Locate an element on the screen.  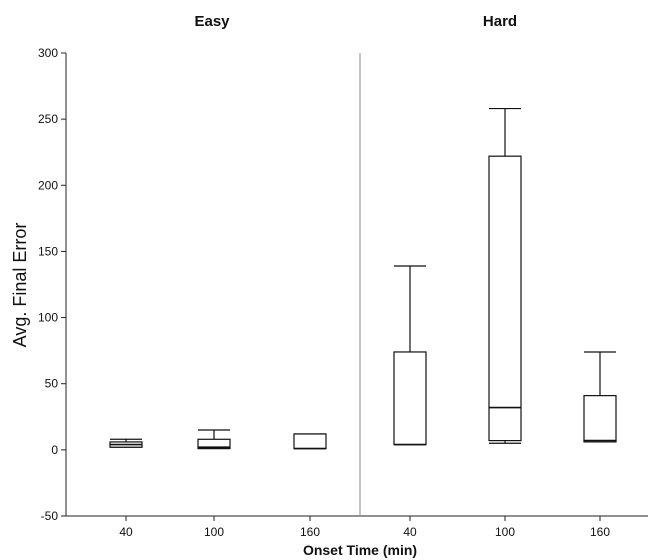
panel-titles: Easy Hard is located at coordinates (355, 21).